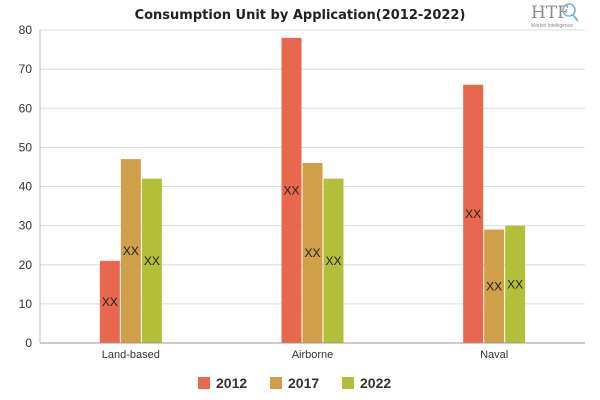 The height and width of the screenshot is (400, 600). I want to click on htf-logo: HTF Market Intelligence, so click(555, 16).